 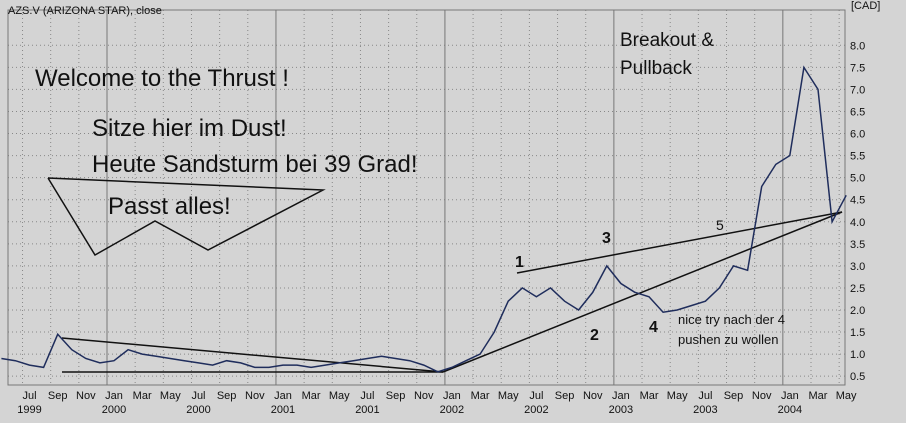 I want to click on y-tick-label: 7.0, so click(x=857, y=90).